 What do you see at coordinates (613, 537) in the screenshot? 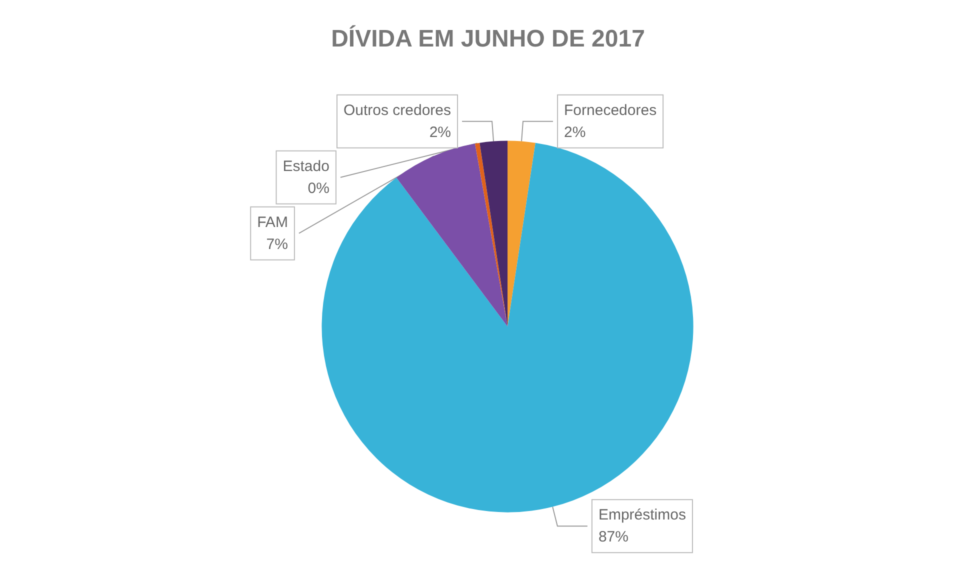
I see `data-label: 87%` at bounding box center [613, 537].